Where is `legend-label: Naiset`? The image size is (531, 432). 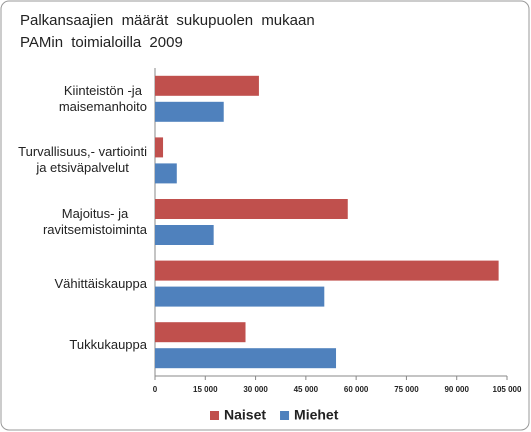
legend-label: Naiset is located at coordinates (245, 415).